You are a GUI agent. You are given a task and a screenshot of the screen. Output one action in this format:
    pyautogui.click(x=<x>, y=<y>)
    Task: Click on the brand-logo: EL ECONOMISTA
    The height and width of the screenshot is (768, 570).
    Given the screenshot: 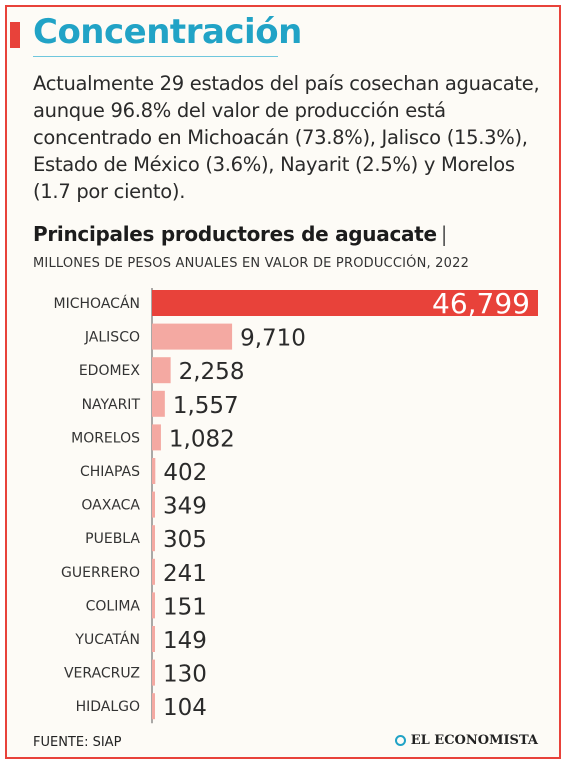 What is the action you would take?
    pyautogui.click(x=466, y=740)
    